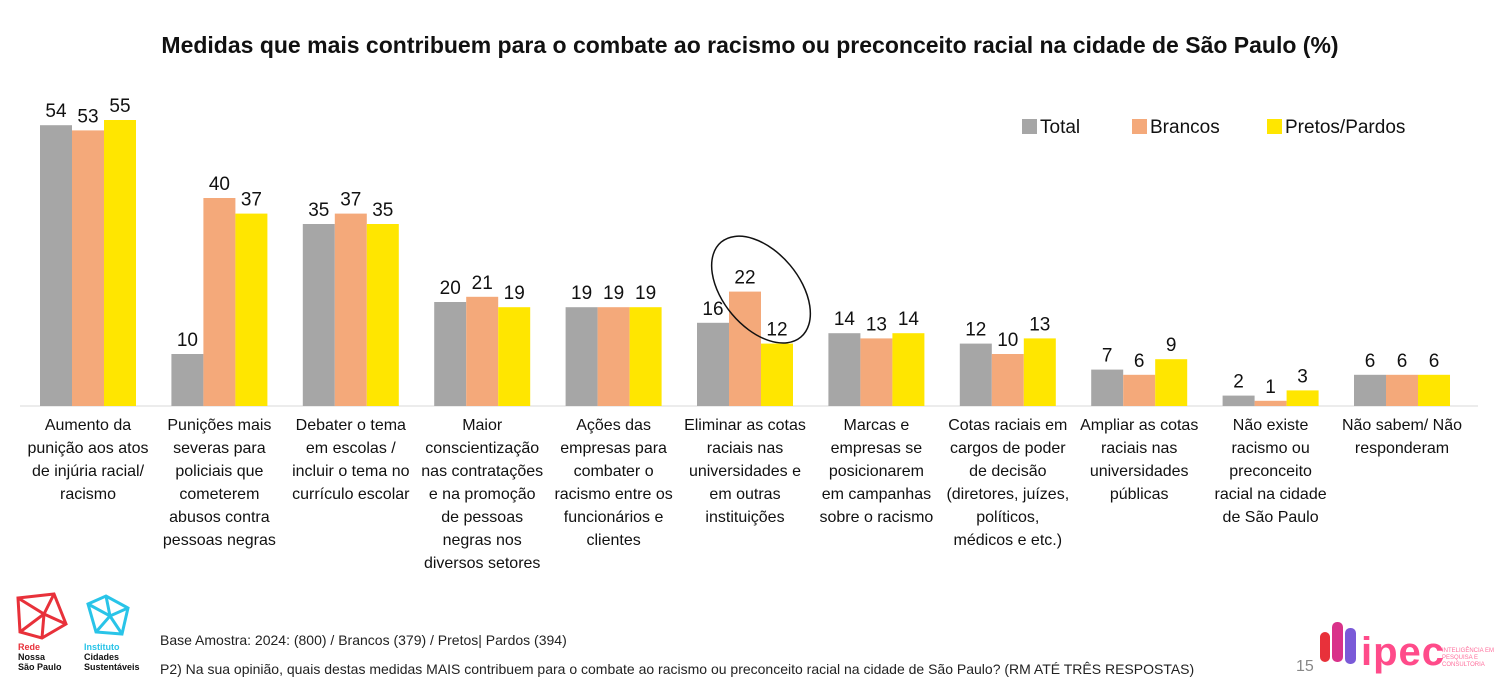  What do you see at coordinates (1270, 448) in the screenshot?
I see `category-label-line: racismo ou` at bounding box center [1270, 448].